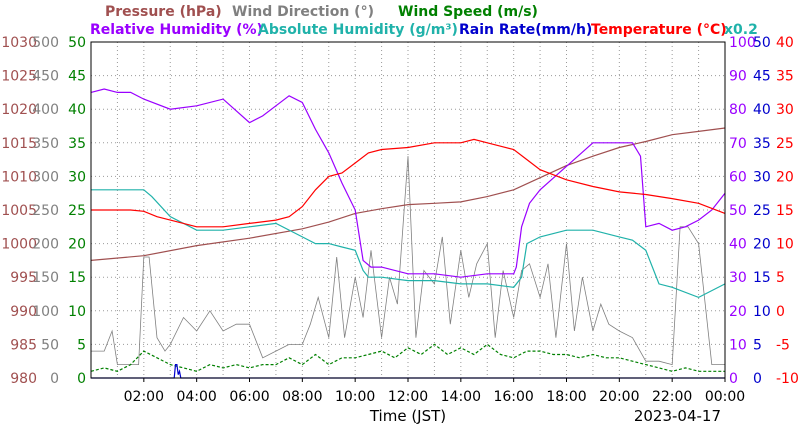  Describe the element at coordinates (733, 379) in the screenshot. I see `relative-humidity-tick-label: 0` at that location.